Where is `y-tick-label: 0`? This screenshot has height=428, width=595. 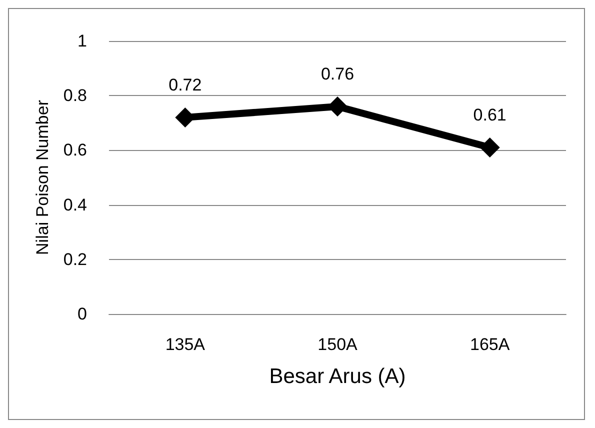
y-tick-label: 0 is located at coordinates (82, 314).